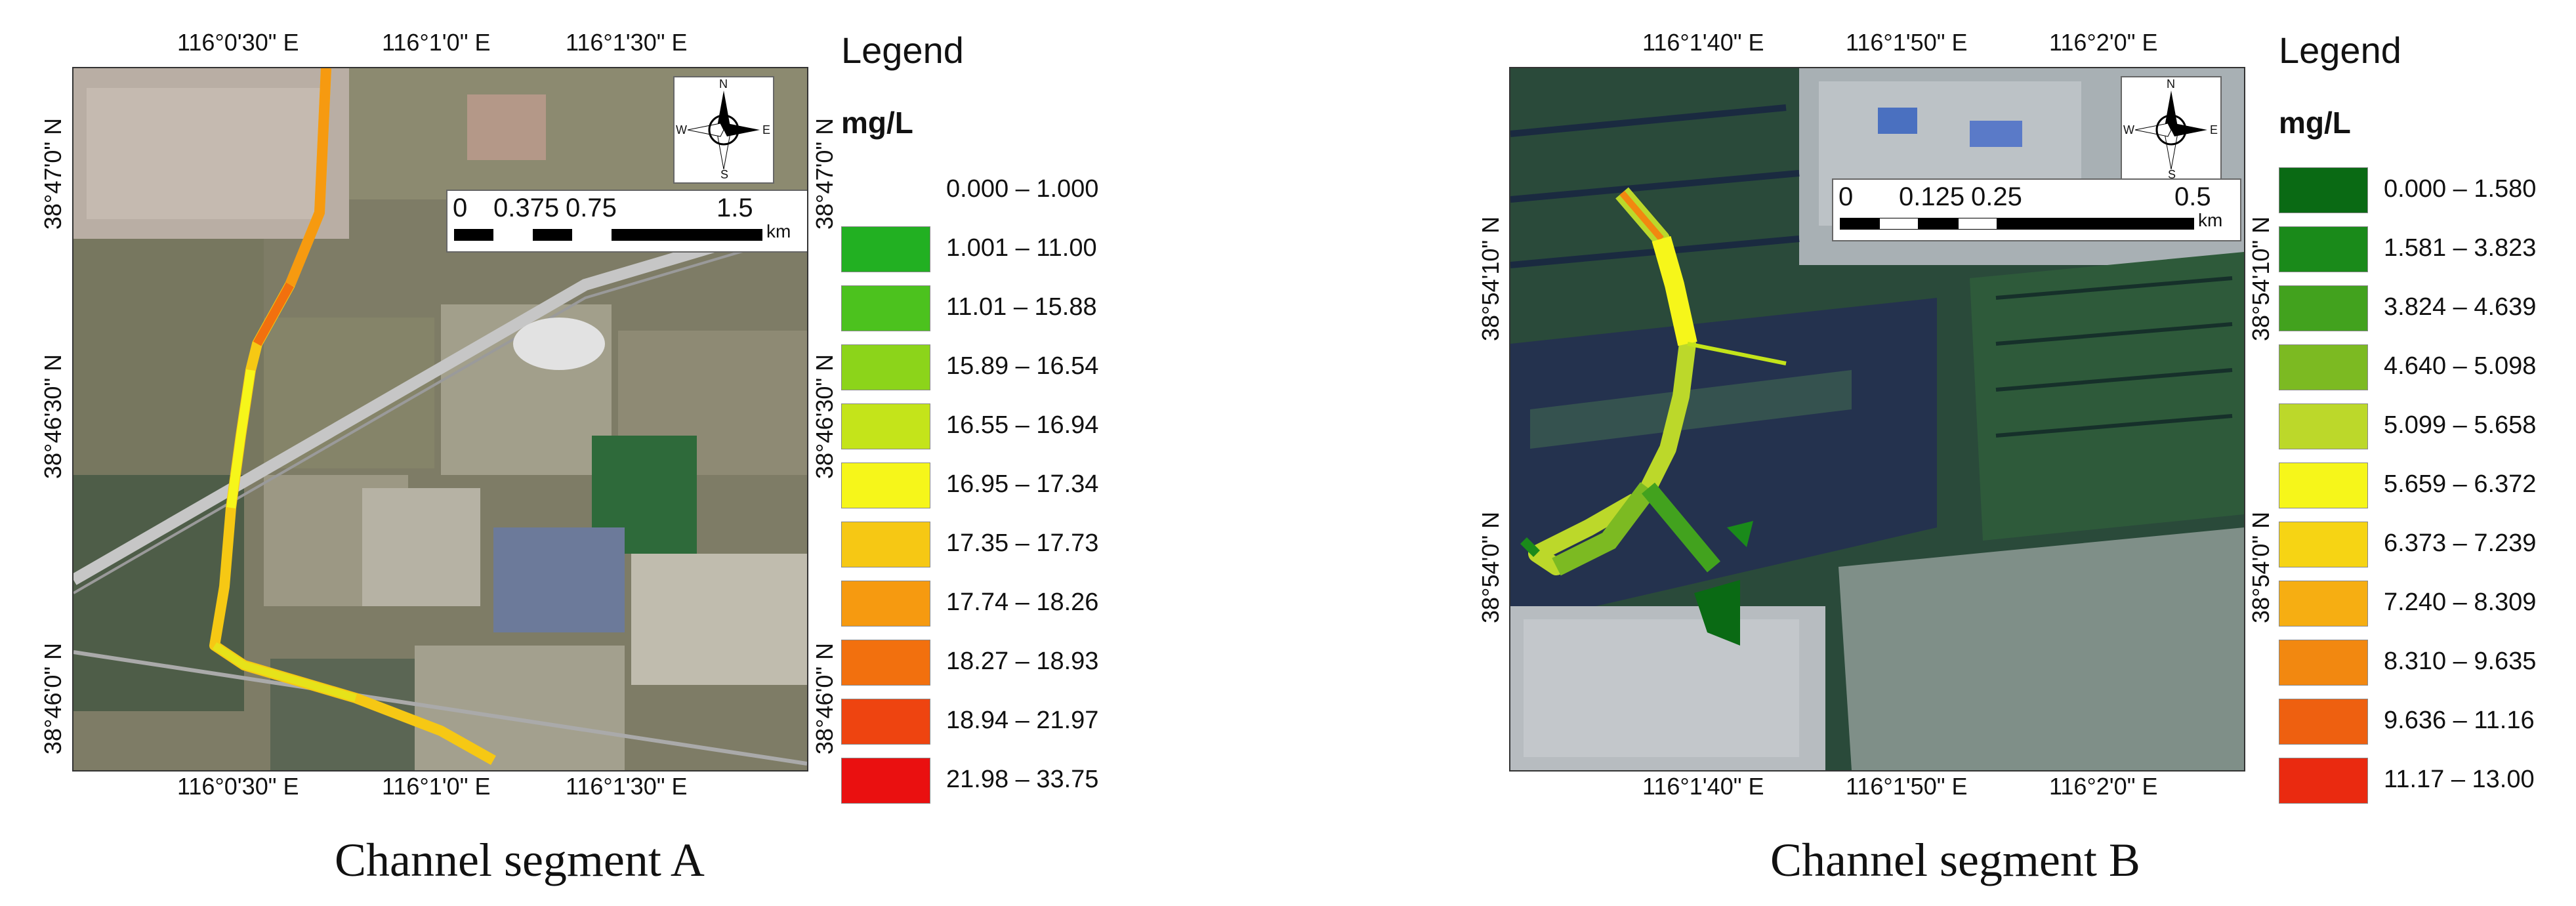 The image size is (2576, 906). What do you see at coordinates (436, 42) in the screenshot?
I see `top-lon-label-2: 116°1'0" E` at bounding box center [436, 42].